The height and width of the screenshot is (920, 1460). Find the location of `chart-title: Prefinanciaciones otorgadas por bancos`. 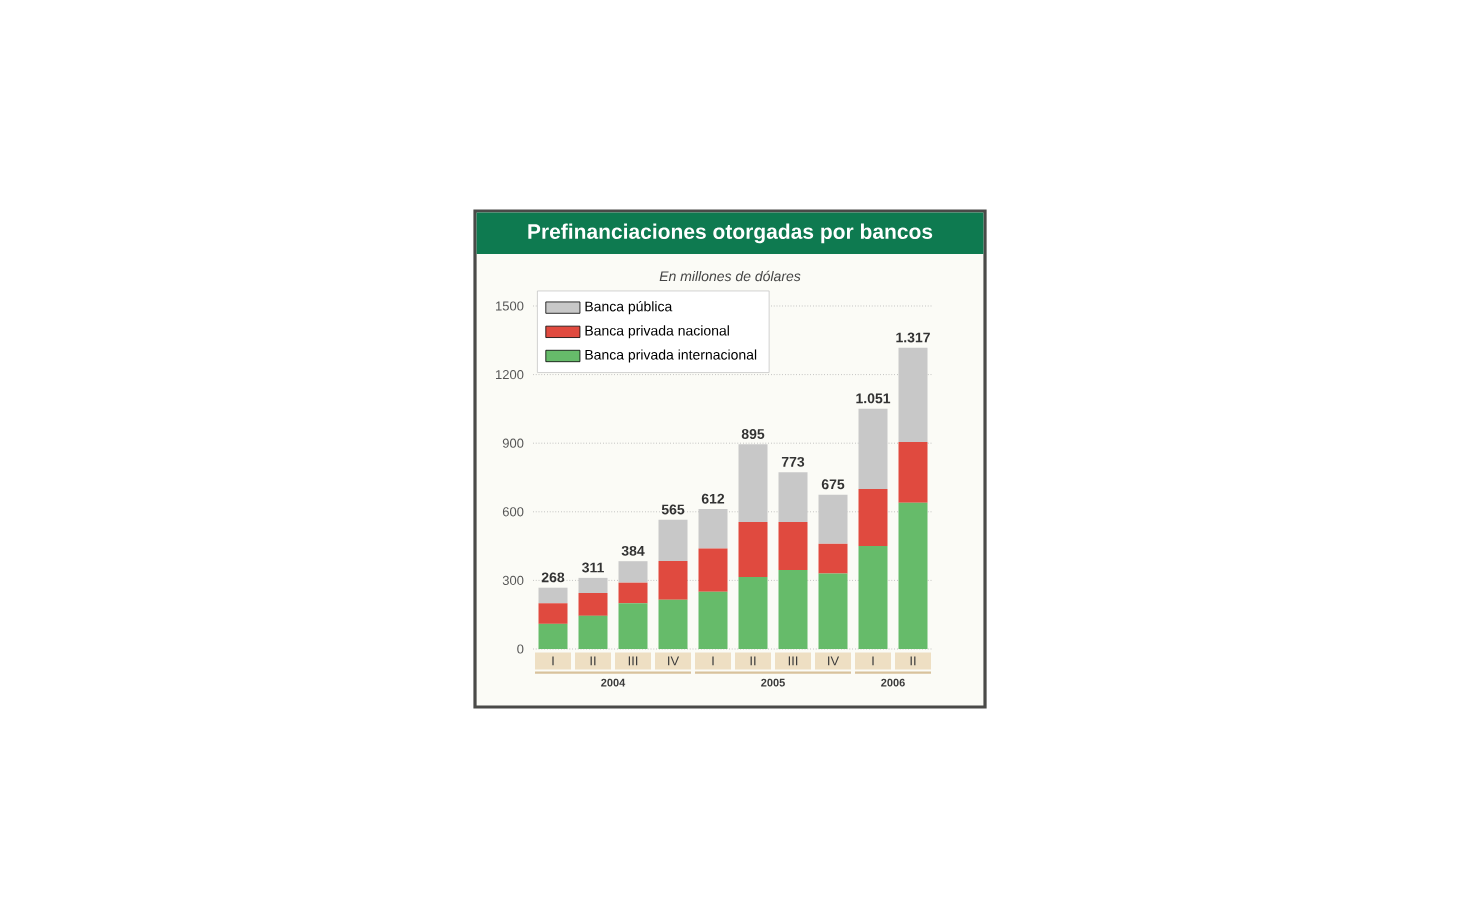

chart-title: Prefinanciaciones otorgadas por bancos is located at coordinates (730, 233).